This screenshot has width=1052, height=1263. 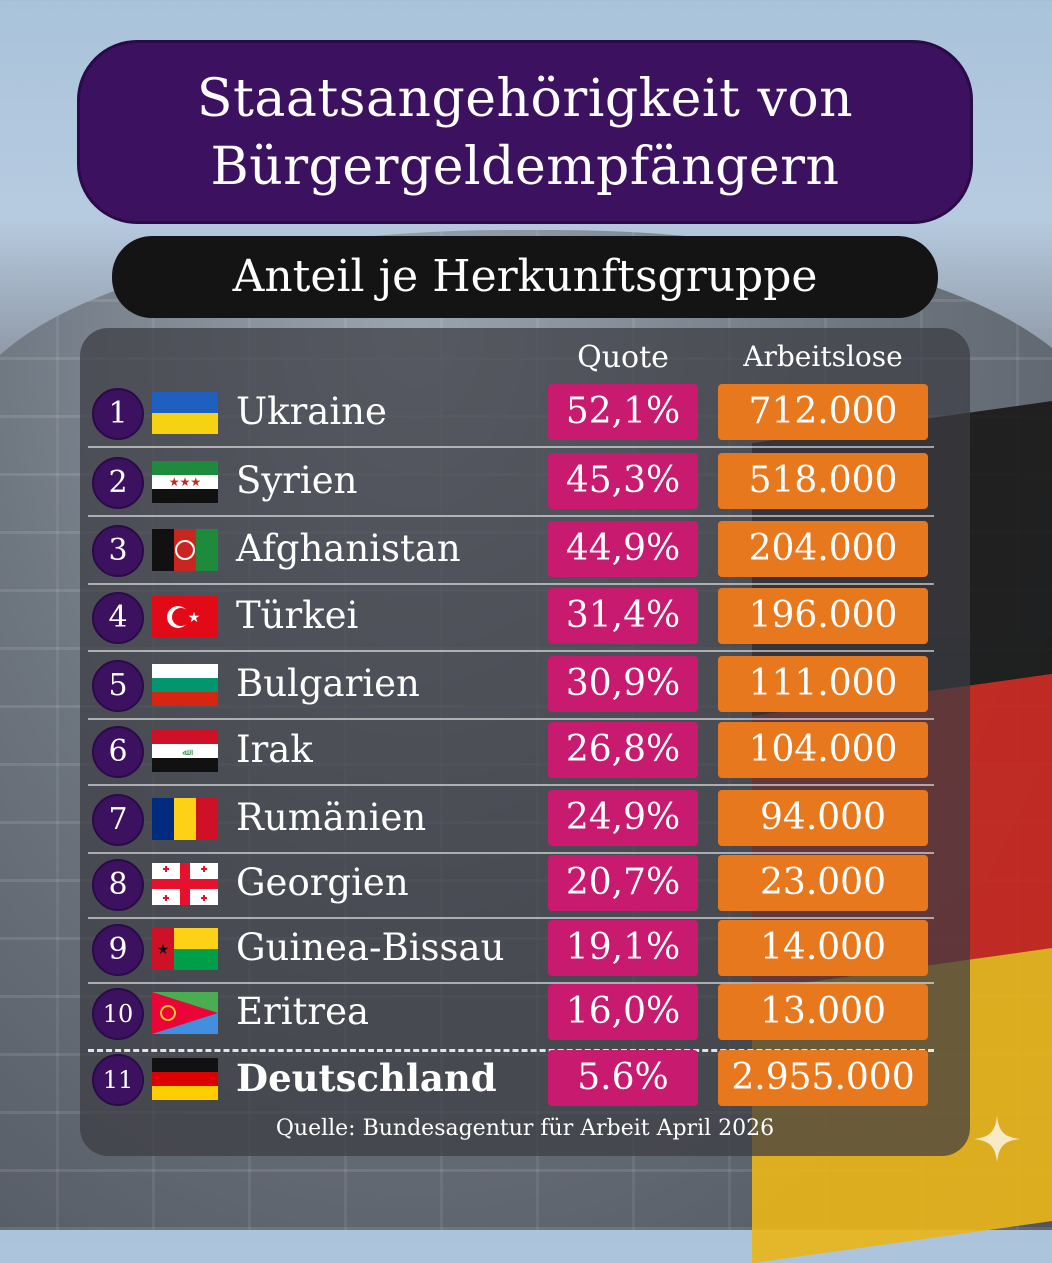 What do you see at coordinates (623, 549) in the screenshot?
I see `quote-value: 44,9%` at bounding box center [623, 549].